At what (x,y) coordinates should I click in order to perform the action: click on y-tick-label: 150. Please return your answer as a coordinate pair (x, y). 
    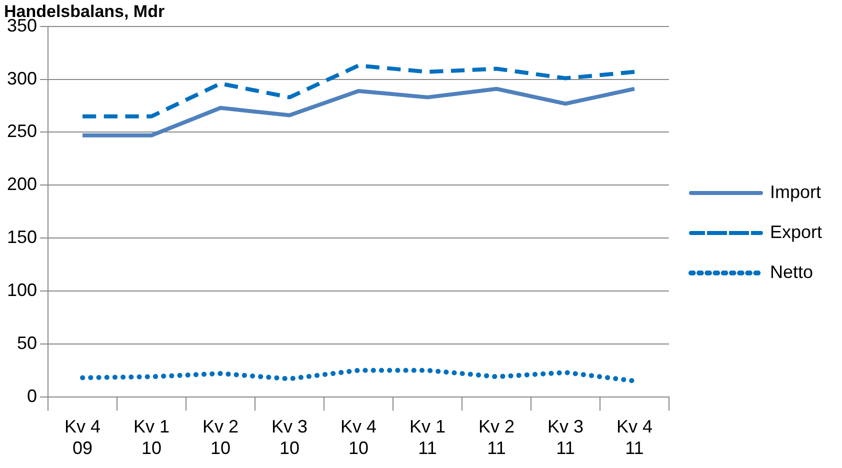
    Looking at the image, I should click on (22, 237).